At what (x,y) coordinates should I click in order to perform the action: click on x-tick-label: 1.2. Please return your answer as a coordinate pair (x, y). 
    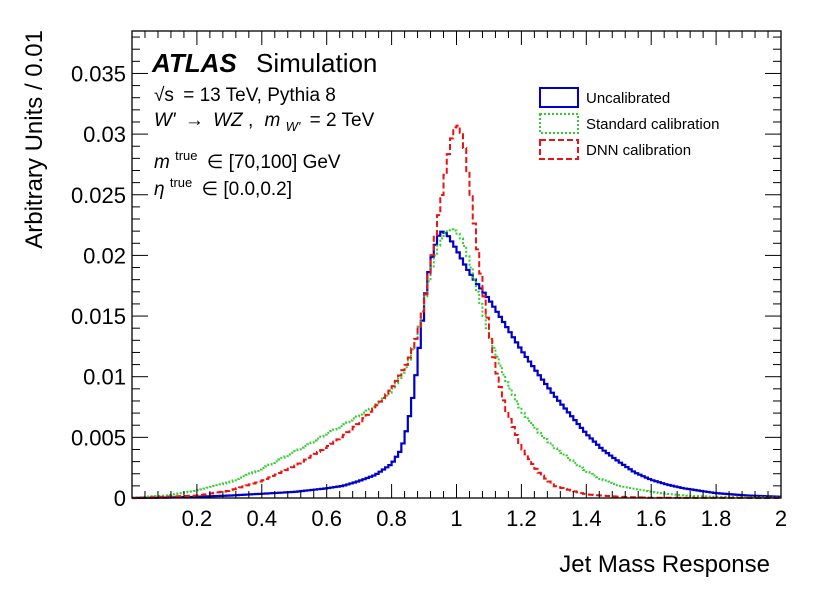
    Looking at the image, I should click on (521, 518).